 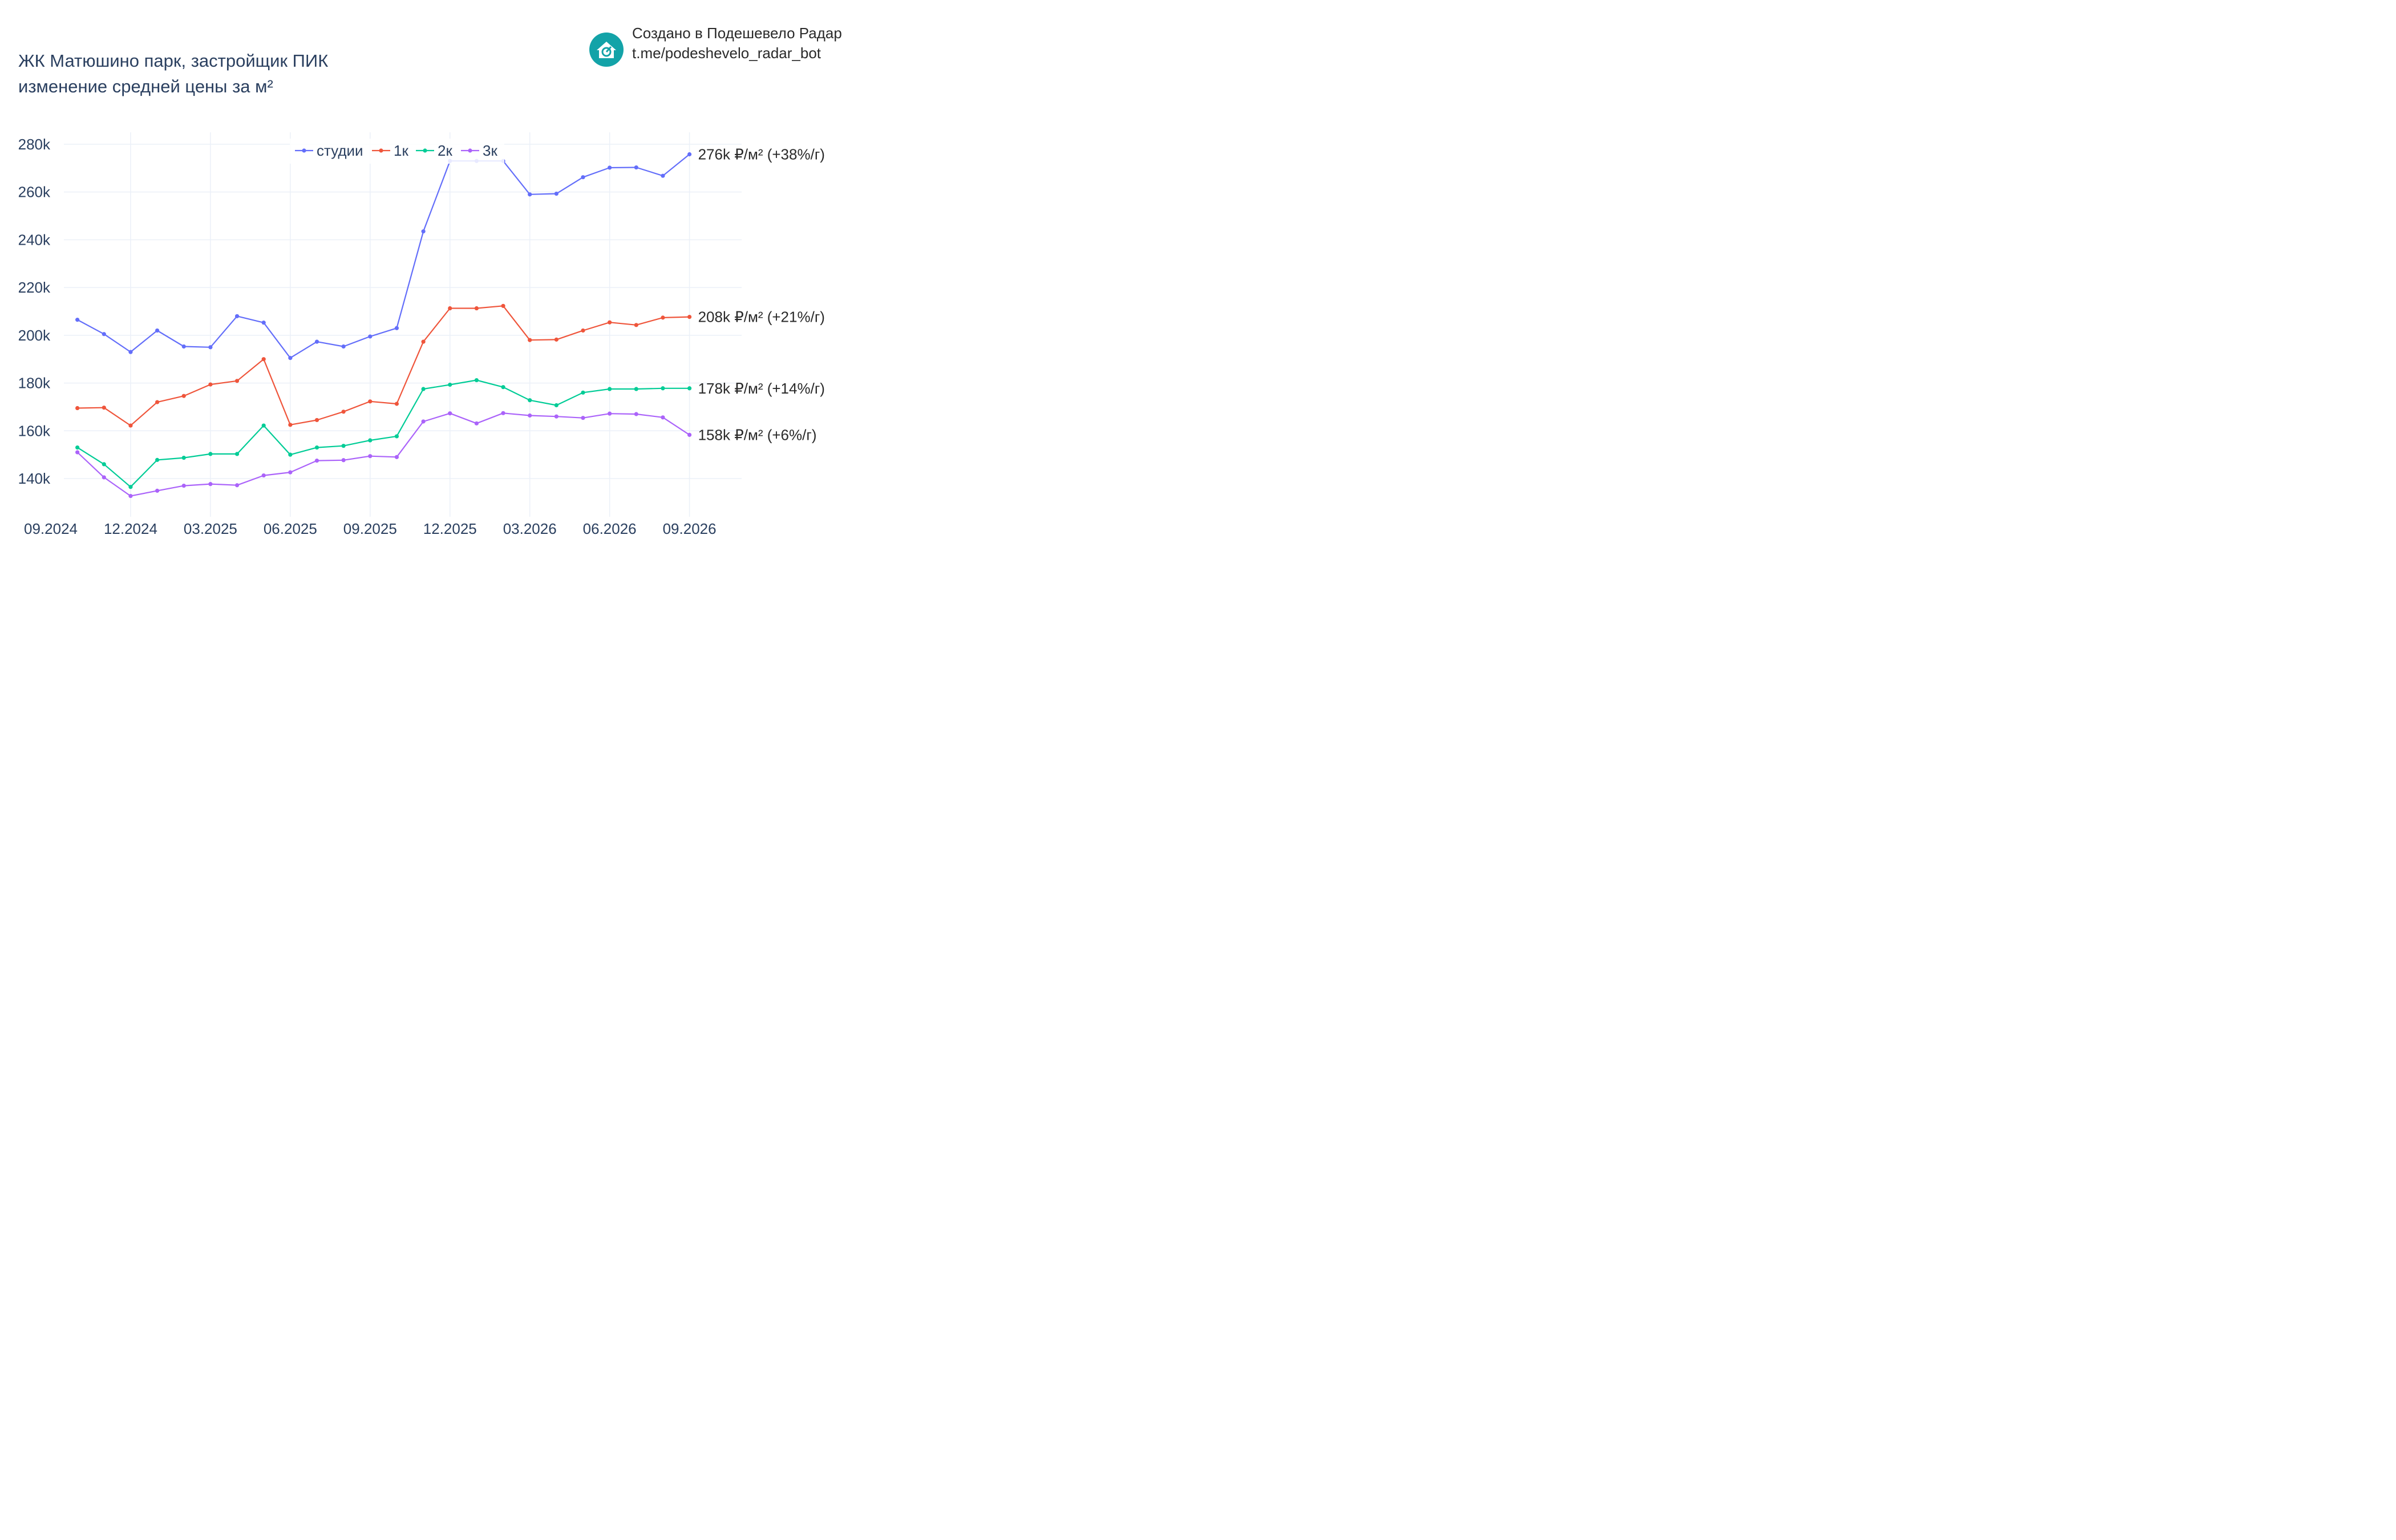 I want to click on y-axis: 140k 160k 180k 200k 220k 240k 260k 280k, so click(x=34, y=311).